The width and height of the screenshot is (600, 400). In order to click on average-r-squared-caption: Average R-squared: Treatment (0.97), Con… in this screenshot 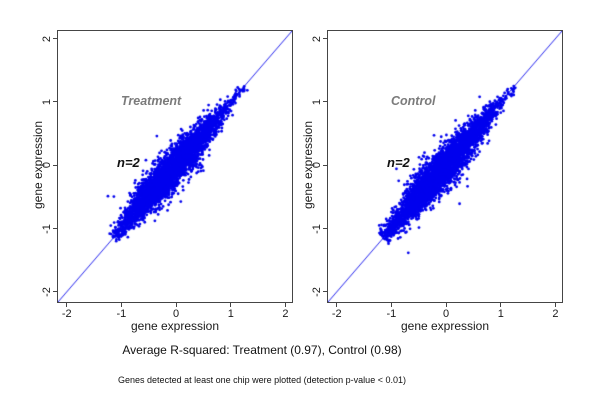, I will do `click(262, 350)`.